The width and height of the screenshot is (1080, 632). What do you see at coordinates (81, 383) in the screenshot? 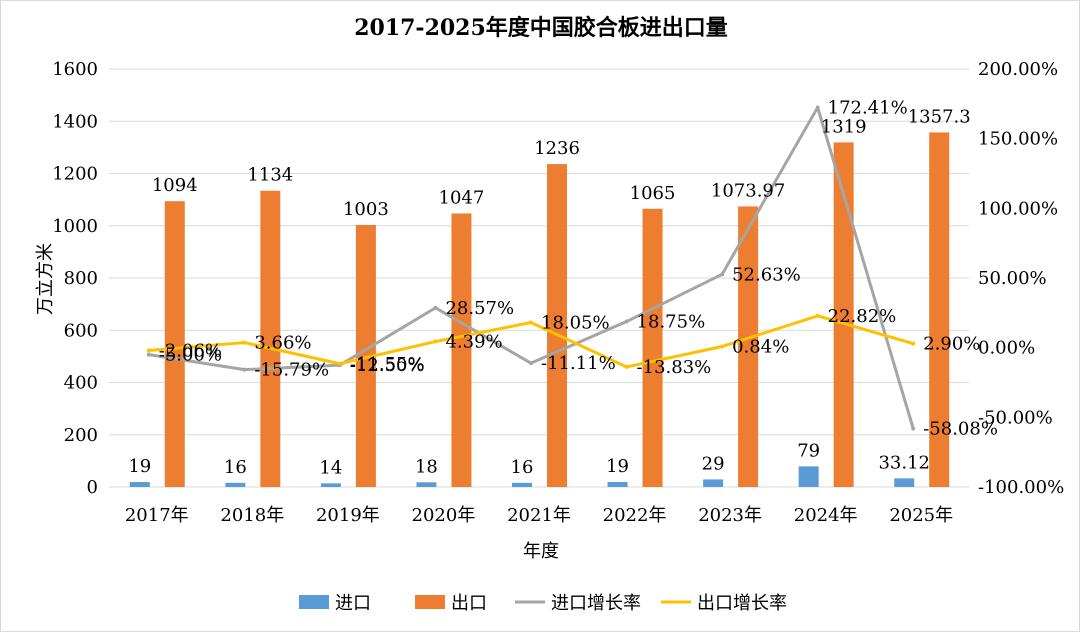
I see `y-tick-label: 400` at bounding box center [81, 383].